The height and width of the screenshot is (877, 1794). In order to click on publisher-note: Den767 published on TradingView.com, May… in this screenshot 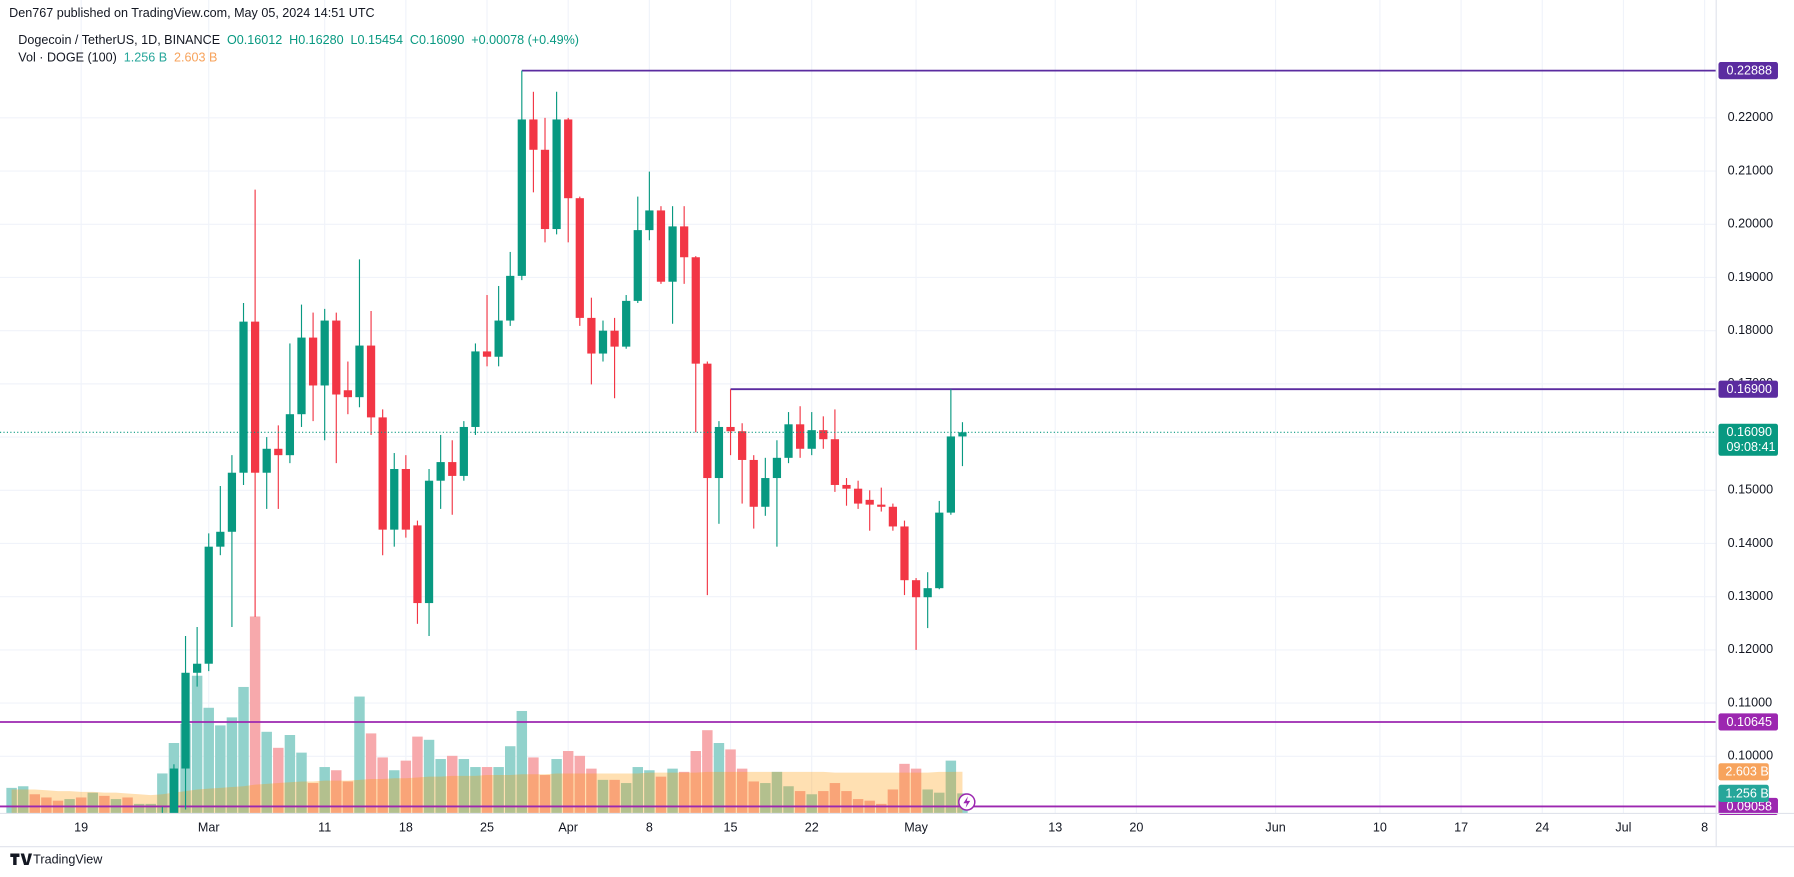, I will do `click(191, 13)`.